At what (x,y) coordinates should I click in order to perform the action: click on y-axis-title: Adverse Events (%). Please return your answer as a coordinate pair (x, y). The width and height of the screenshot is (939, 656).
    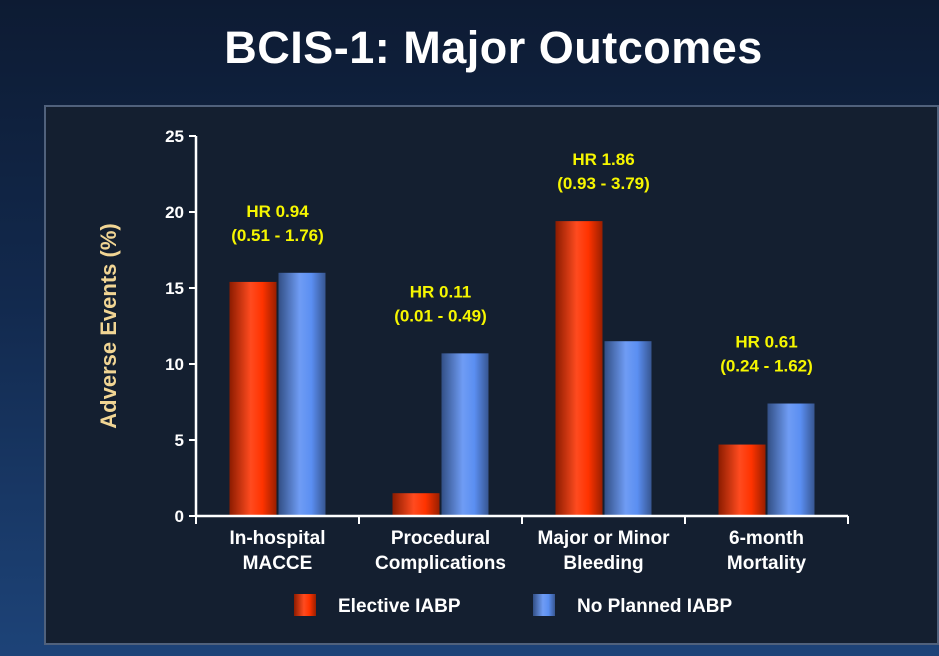
    Looking at the image, I should click on (108, 325).